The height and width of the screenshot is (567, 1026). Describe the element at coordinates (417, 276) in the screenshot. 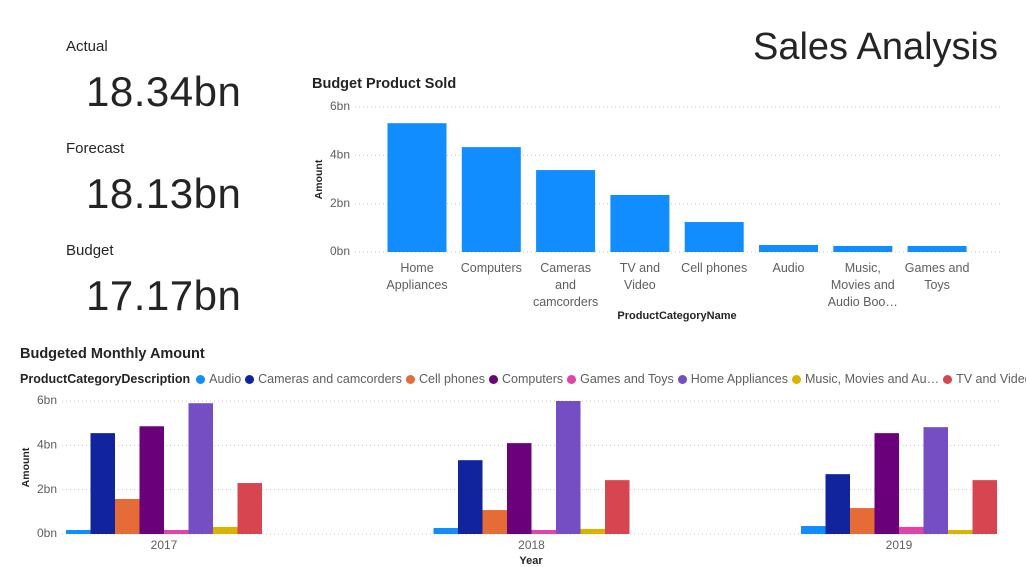

I see `x-tick-label: Home Appliances` at that location.